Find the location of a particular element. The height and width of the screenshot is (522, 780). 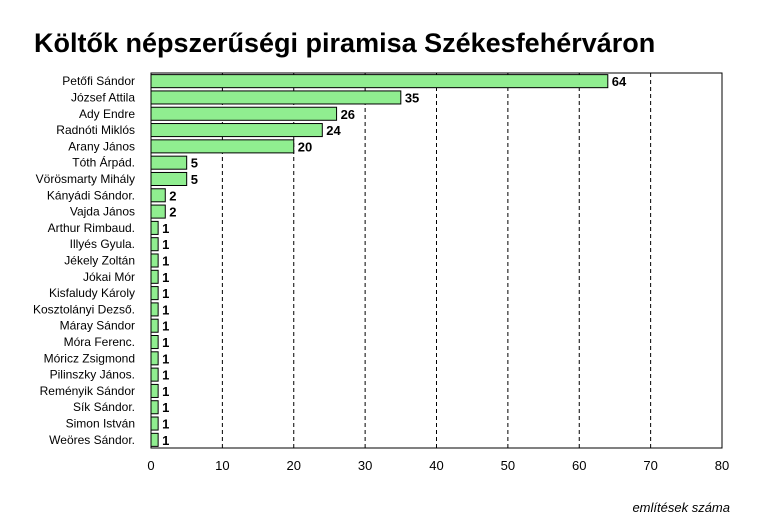

value-label-21: 1 is located at coordinates (165, 424).